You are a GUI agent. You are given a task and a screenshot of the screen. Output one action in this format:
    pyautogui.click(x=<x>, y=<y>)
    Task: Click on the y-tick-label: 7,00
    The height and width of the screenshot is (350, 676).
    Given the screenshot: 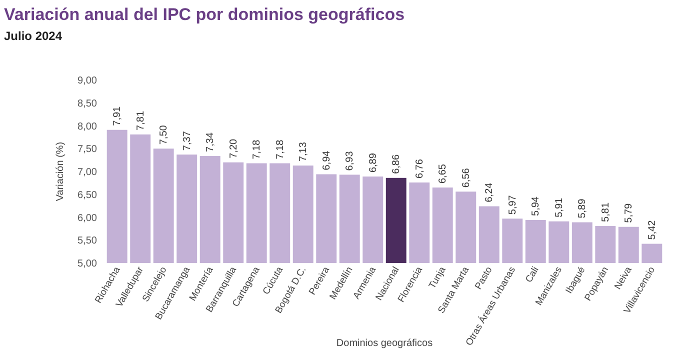 What is the action you would take?
    pyautogui.click(x=88, y=172)
    